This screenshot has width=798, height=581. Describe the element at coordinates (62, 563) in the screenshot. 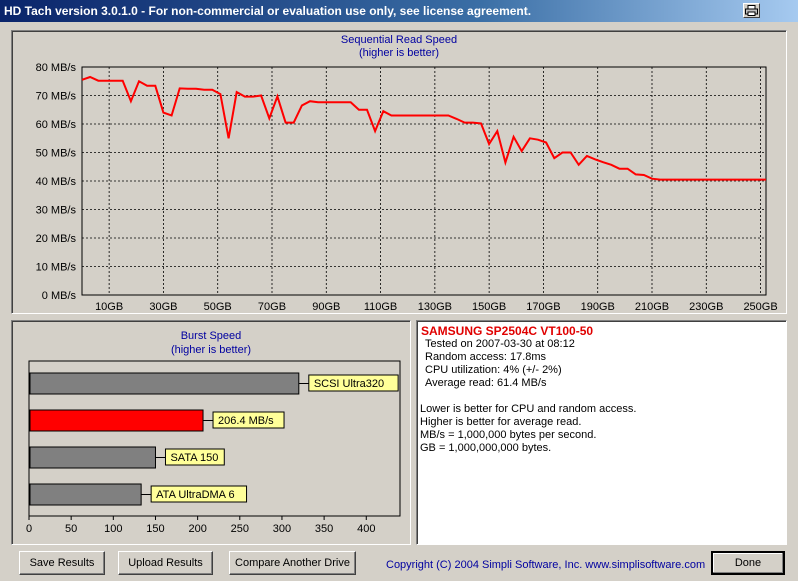

I see `save-results-button: Save Results` at that location.